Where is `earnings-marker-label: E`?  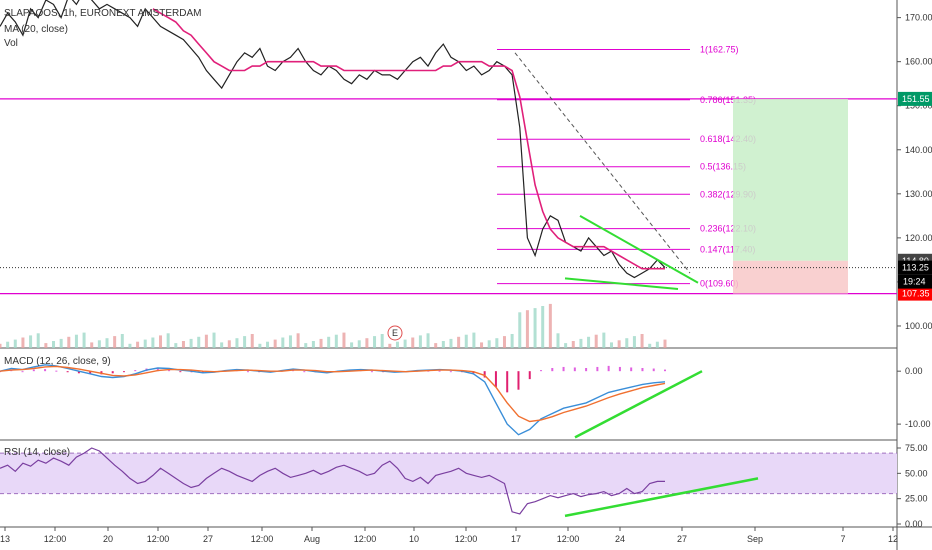
earnings-marker-label: E is located at coordinates (395, 333).